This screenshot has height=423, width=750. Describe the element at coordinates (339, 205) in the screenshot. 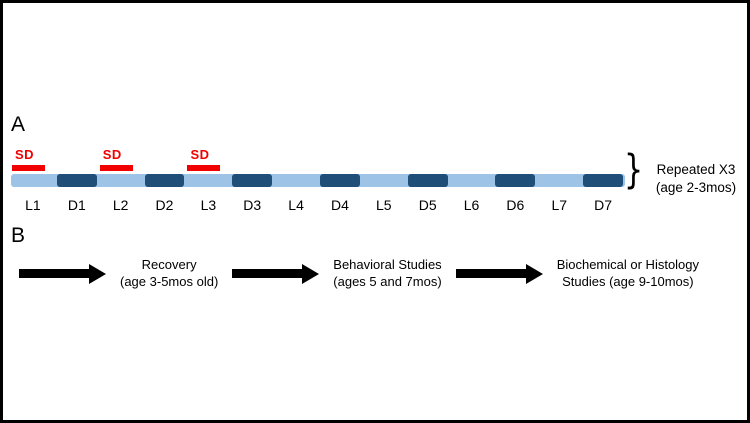

I see `segment-label: D4` at that location.